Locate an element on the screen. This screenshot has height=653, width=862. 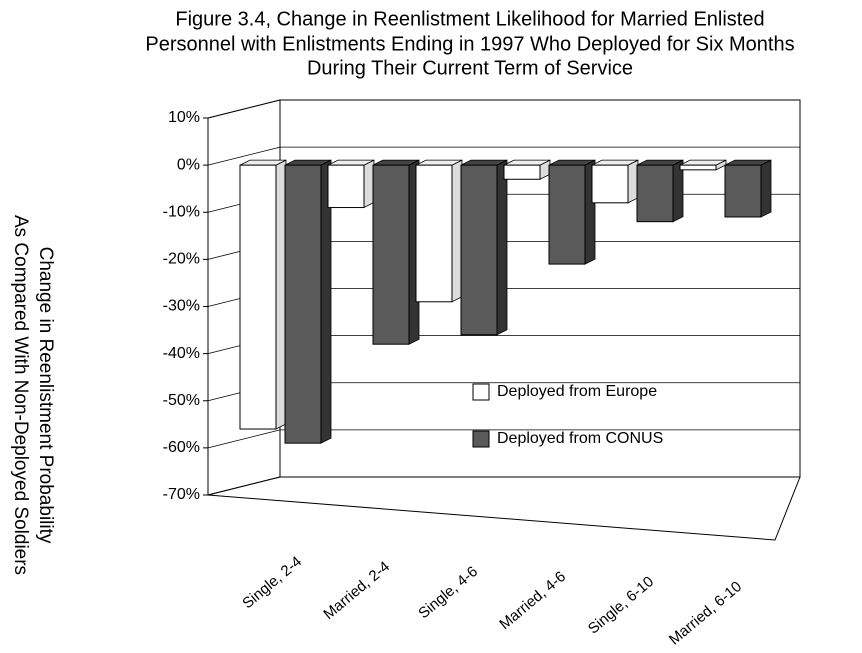
y-tick-label: -30% is located at coordinates (181, 306).